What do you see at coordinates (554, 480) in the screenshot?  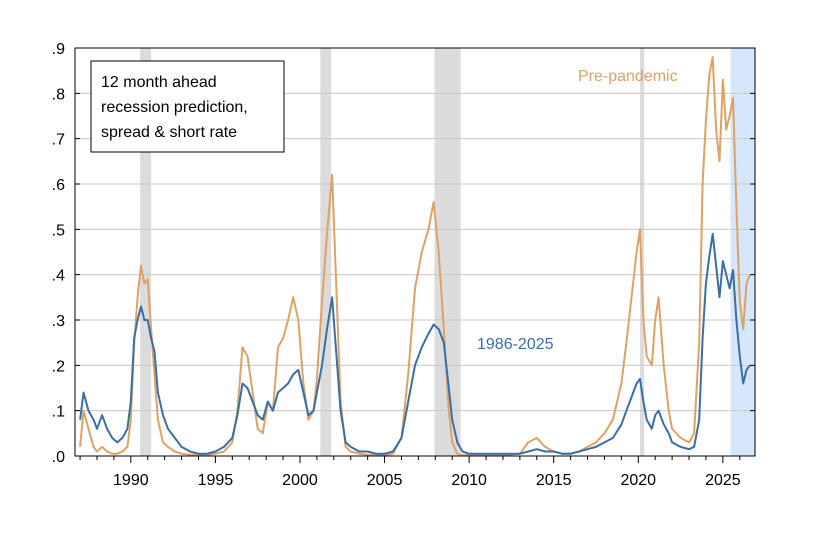 I see `x-tick-label: 2015` at bounding box center [554, 480].